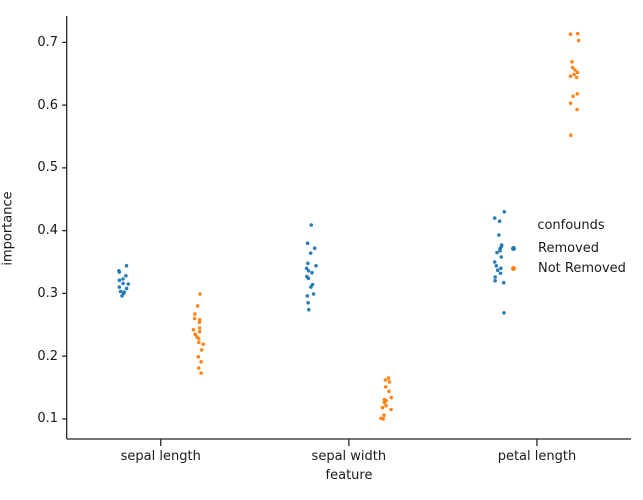  Describe the element at coordinates (349, 475) in the screenshot. I see `x-axis-label: feature` at that location.